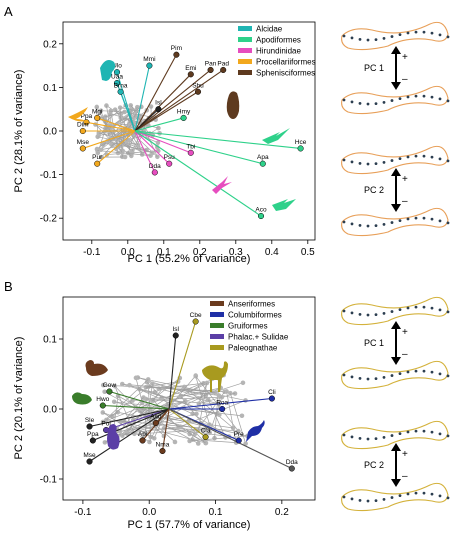 The image size is (475, 550). Describe the element at coordinates (127, 131) in the screenshot. I see `panel-a-grey-cloud` at that location.